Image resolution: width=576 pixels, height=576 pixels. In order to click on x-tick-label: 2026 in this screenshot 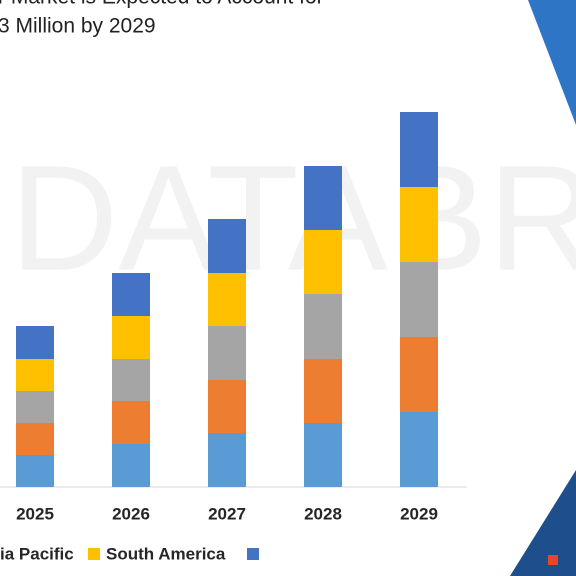, I will do `click(131, 513)`.